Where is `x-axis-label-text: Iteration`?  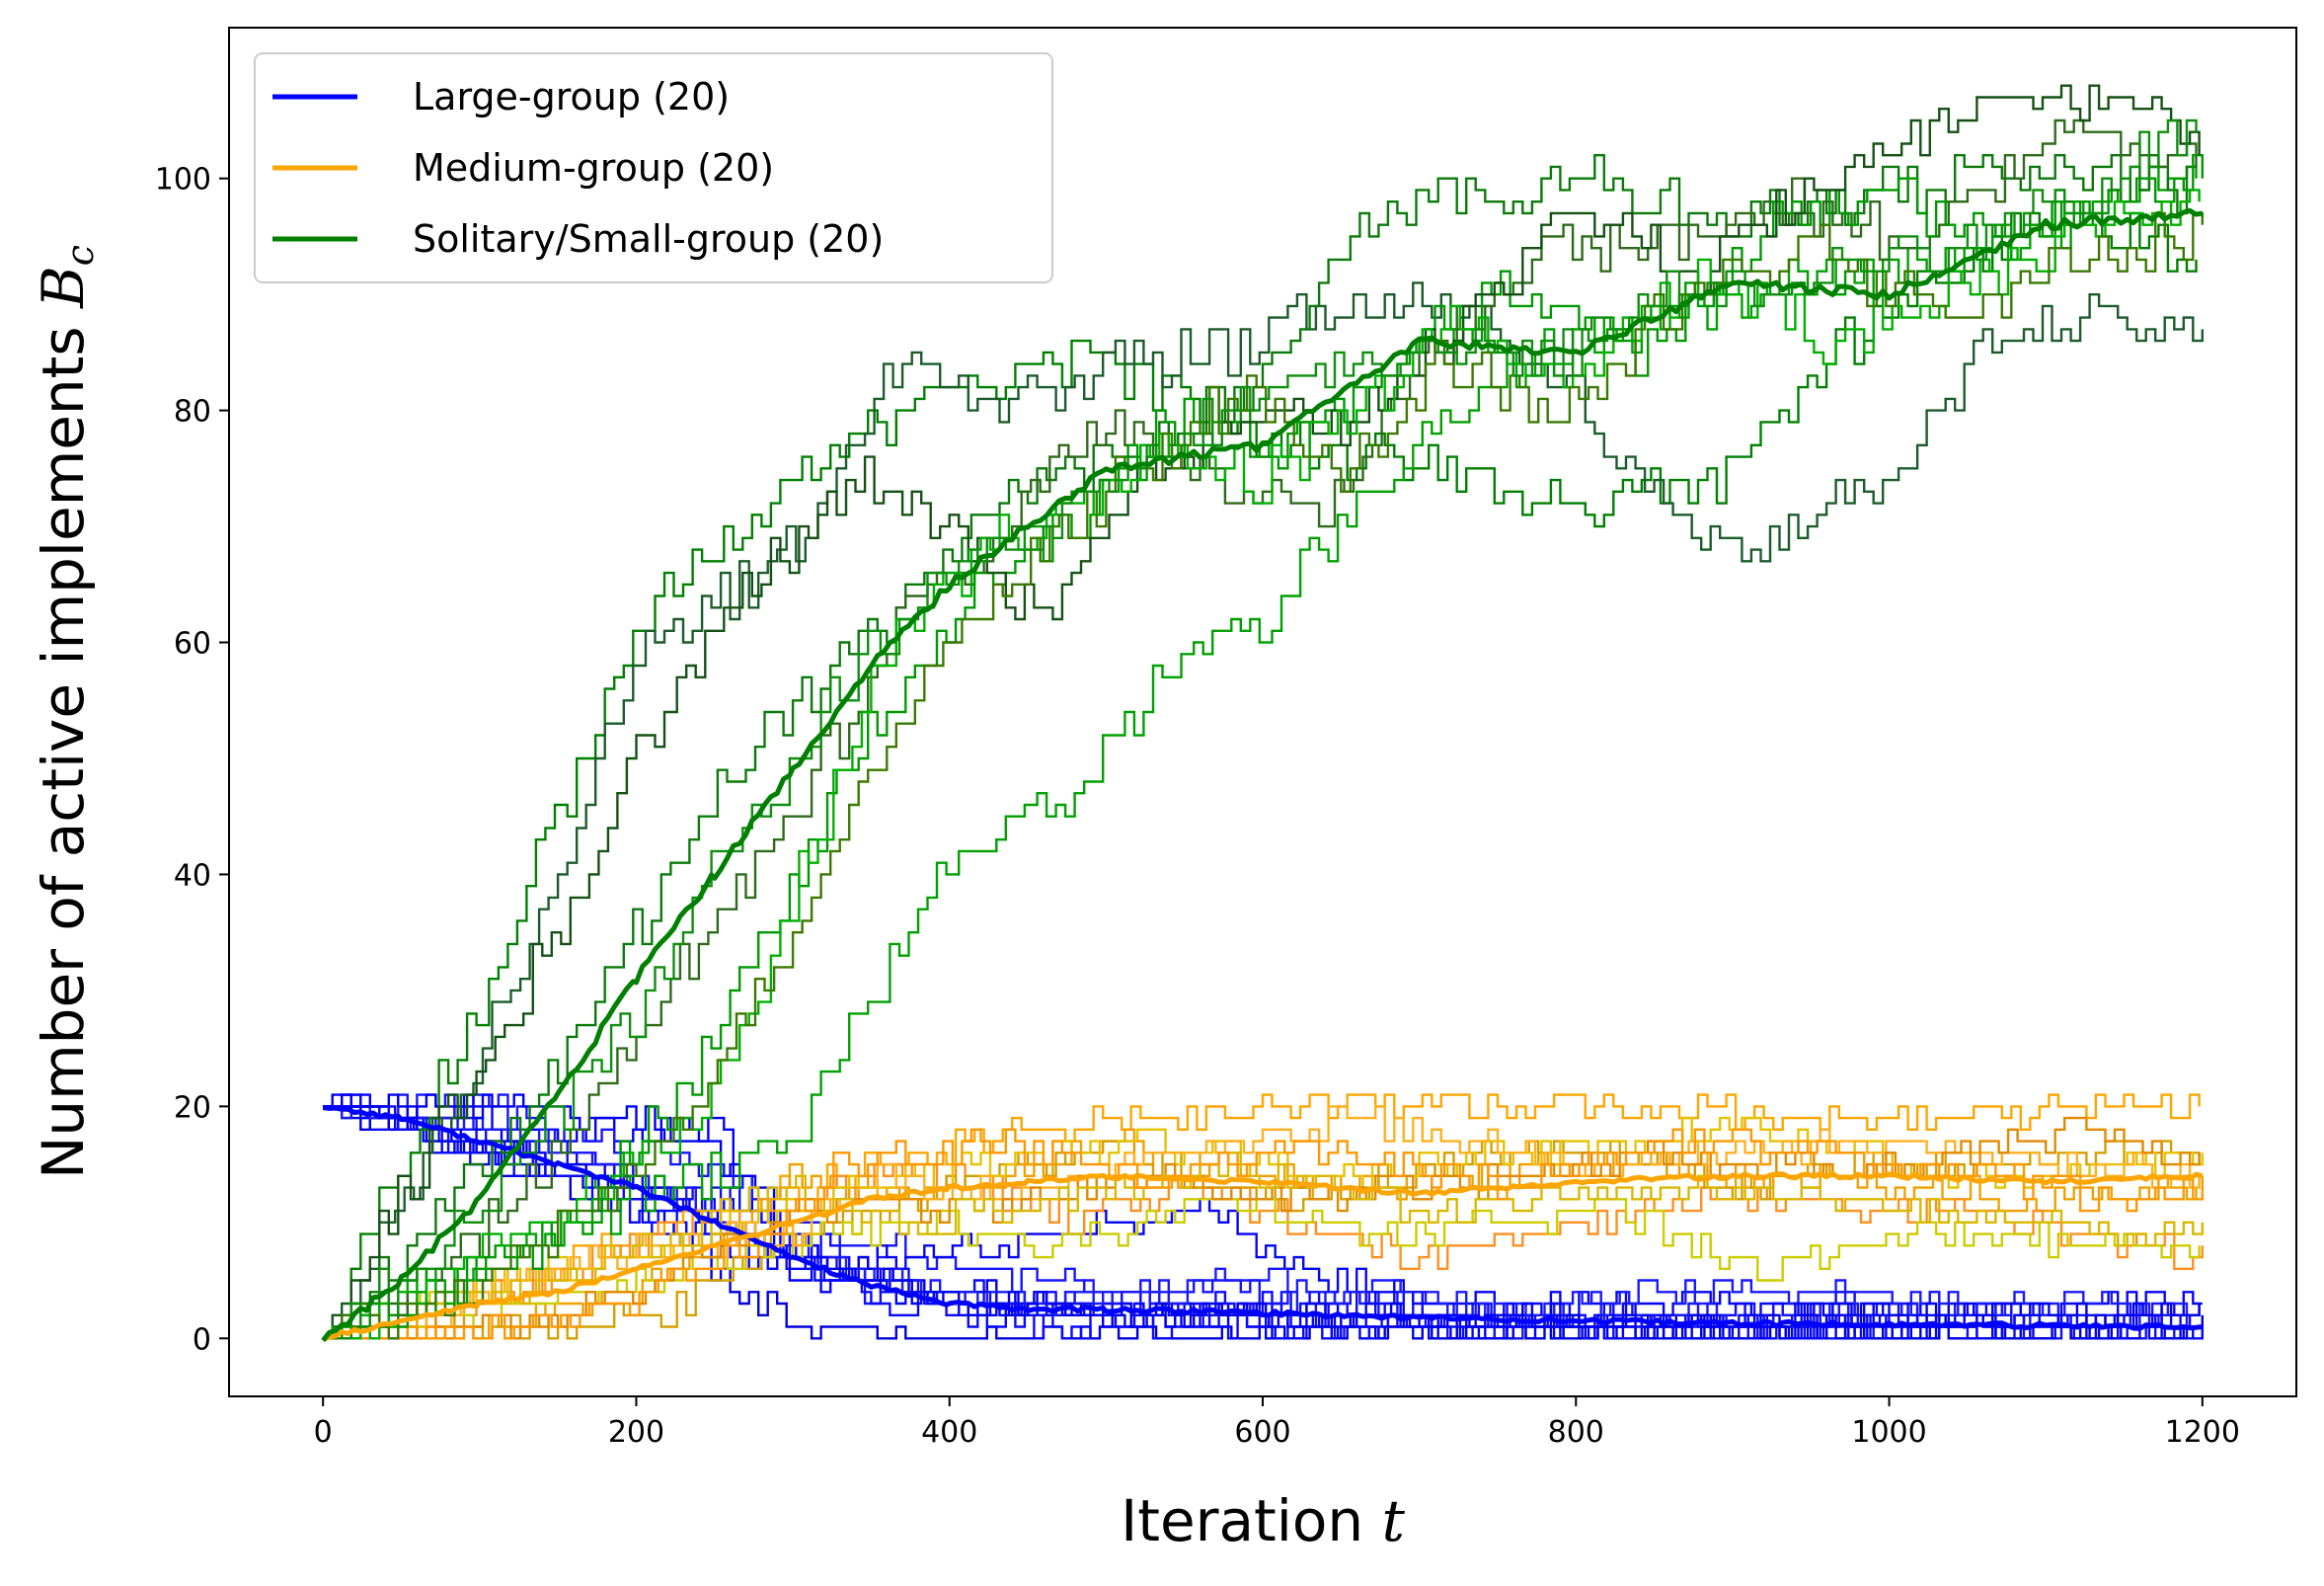
x-axis-label-text: Iteration is located at coordinates (1242, 1520).